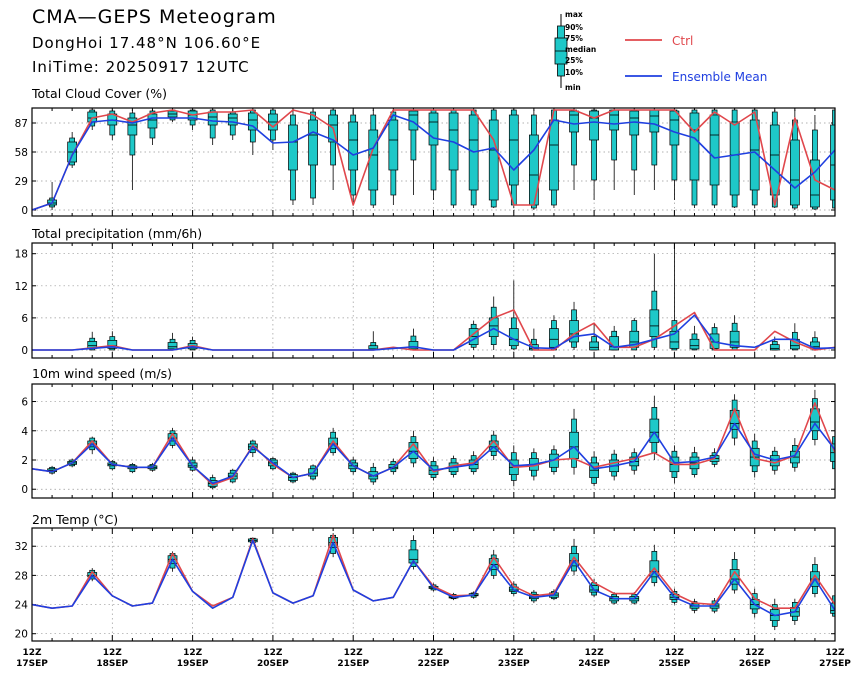 This screenshot has height=680, width=860. What do you see at coordinates (24, 319) in the screenshot?
I see `y-tick-label: 6` at bounding box center [24, 319].